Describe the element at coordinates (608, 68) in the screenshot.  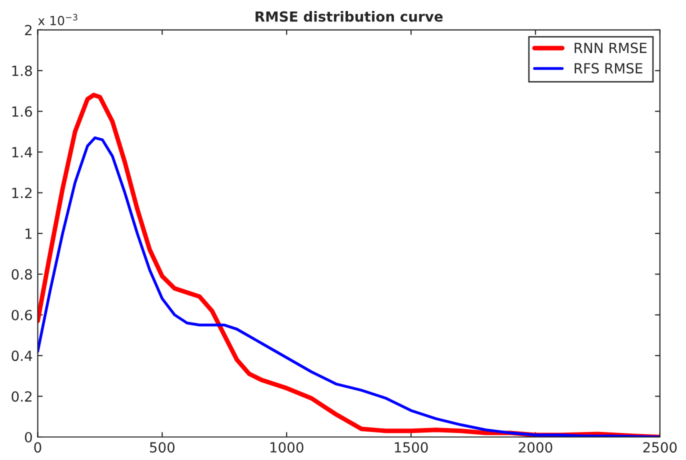
I see `legend-label: RFS RMSE` at that location.